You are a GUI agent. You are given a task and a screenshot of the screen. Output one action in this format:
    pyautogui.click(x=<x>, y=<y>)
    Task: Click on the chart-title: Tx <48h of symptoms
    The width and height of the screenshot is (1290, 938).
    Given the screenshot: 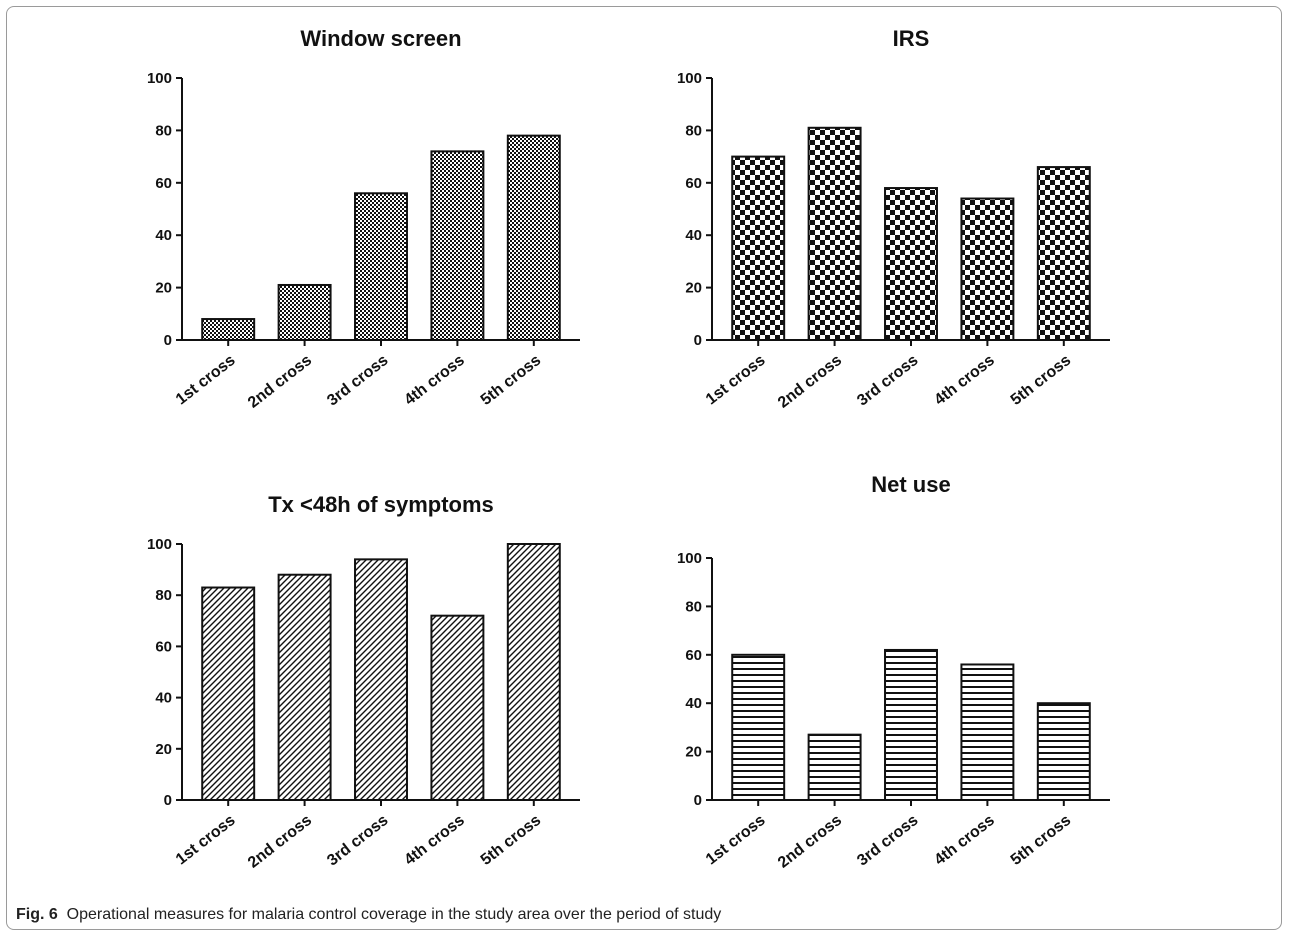 What is the action you would take?
    pyautogui.click(x=381, y=504)
    